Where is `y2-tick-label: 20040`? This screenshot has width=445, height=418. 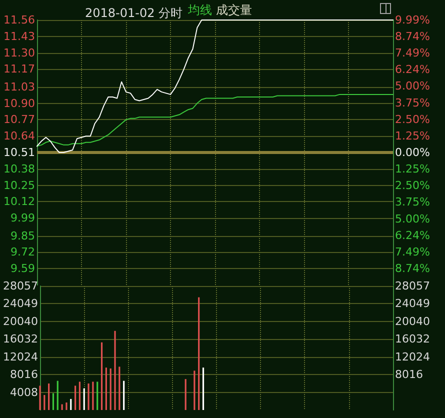
y2-tick-label: 20040 is located at coordinates (412, 321).